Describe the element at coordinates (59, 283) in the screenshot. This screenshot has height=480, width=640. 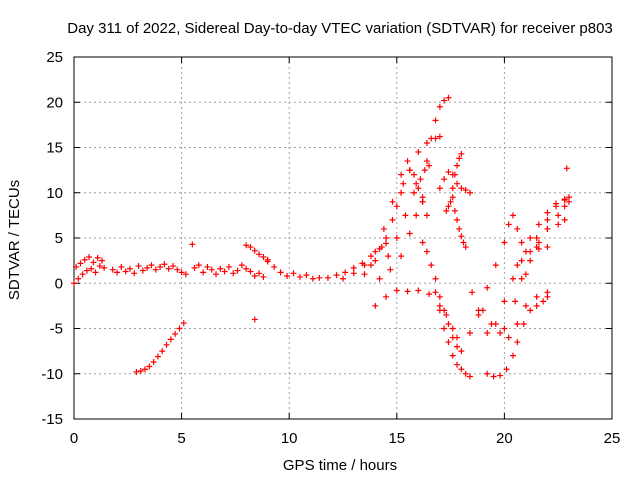
I see `y-tick-label: 0` at that location.